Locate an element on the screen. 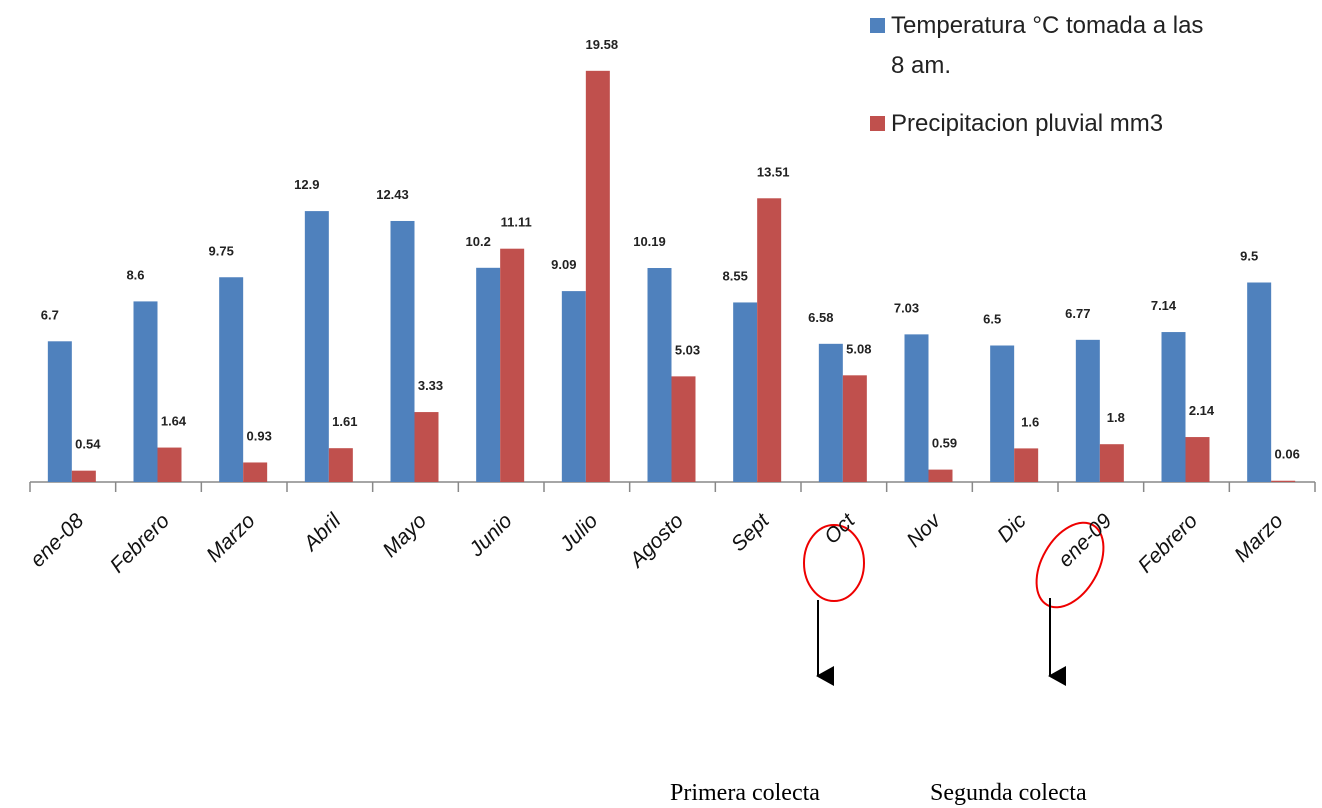 Image resolution: width=1322 pixels, height=808 pixels. legend-item: Precipitacion pluvial mm3 is located at coordinates (1016, 124).